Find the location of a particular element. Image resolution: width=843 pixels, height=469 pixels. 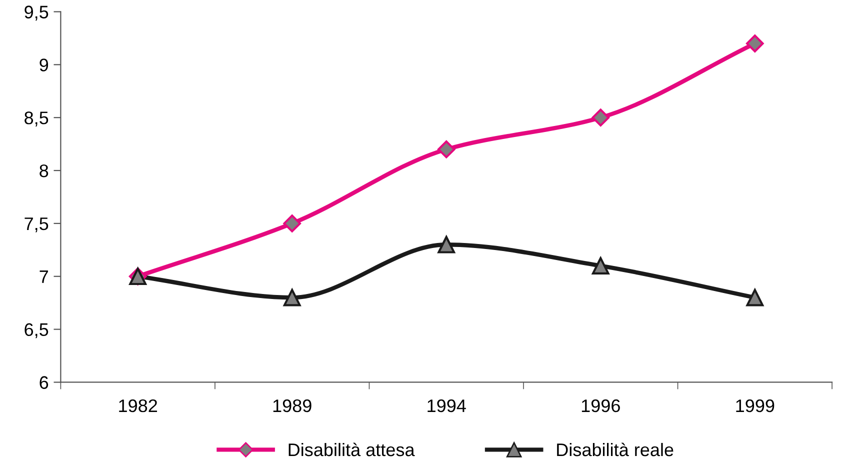

y-tick-label: 6,5 is located at coordinates (36, 330).